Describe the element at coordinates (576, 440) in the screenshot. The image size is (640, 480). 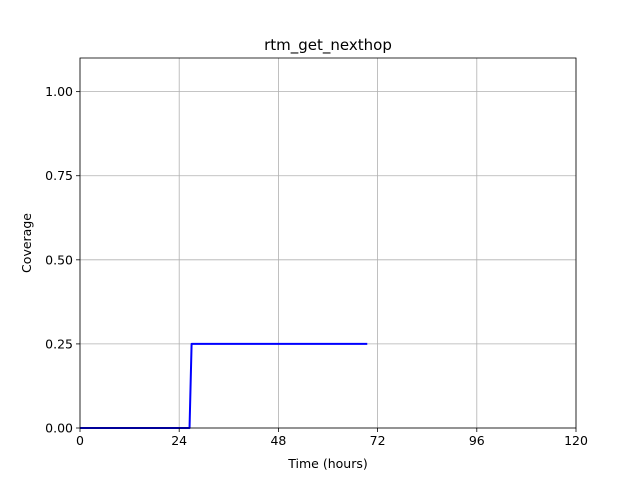
I see `x-tick-label: 120` at that location.